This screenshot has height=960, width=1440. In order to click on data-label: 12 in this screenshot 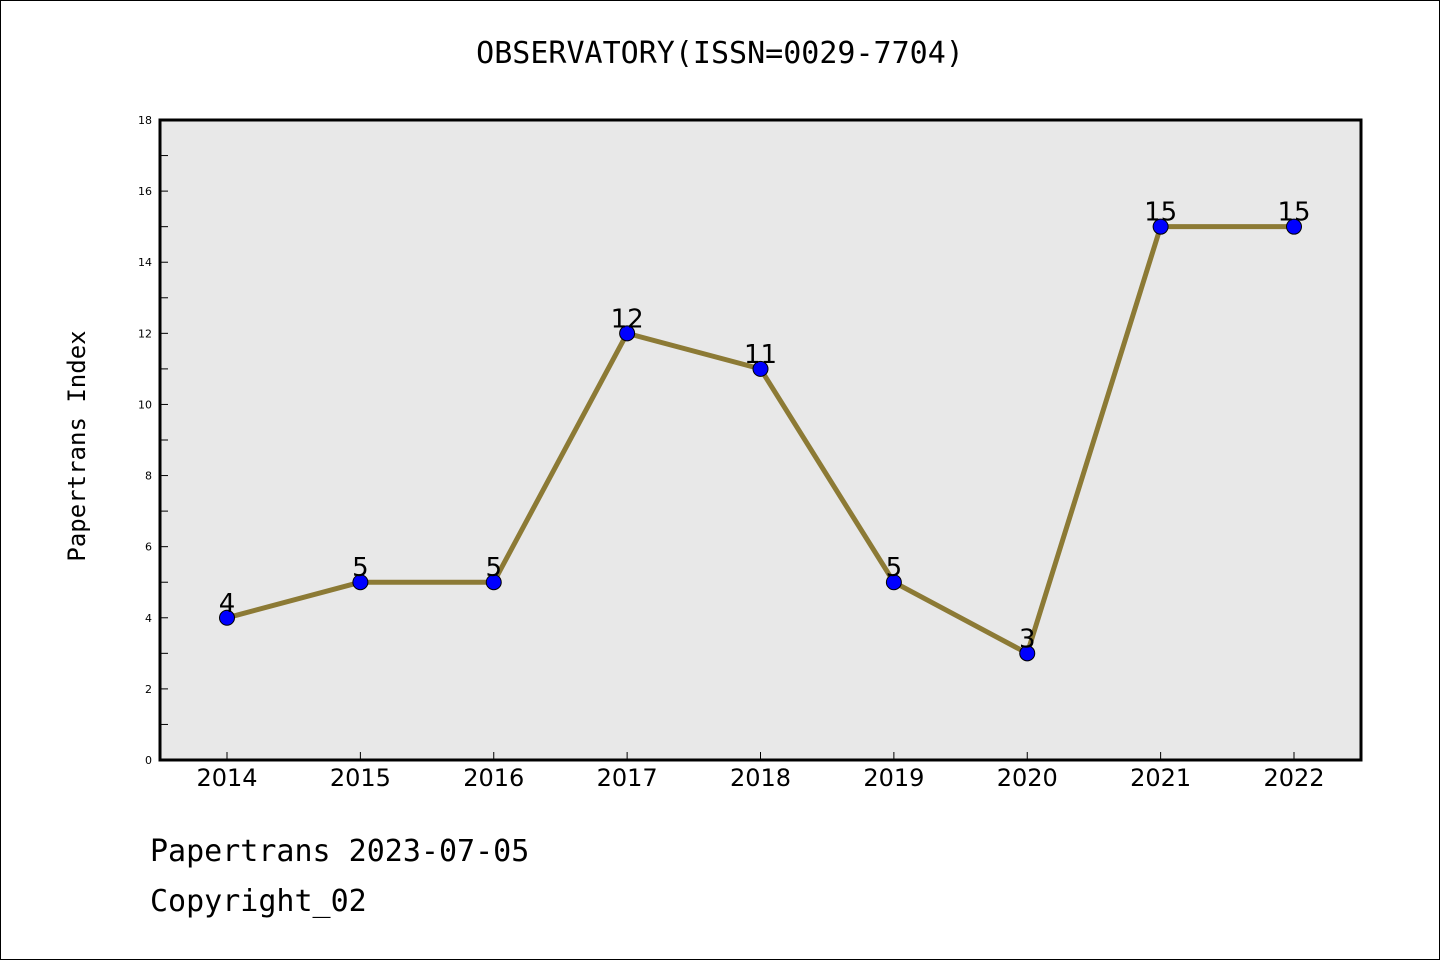, I will do `click(627, 319)`.